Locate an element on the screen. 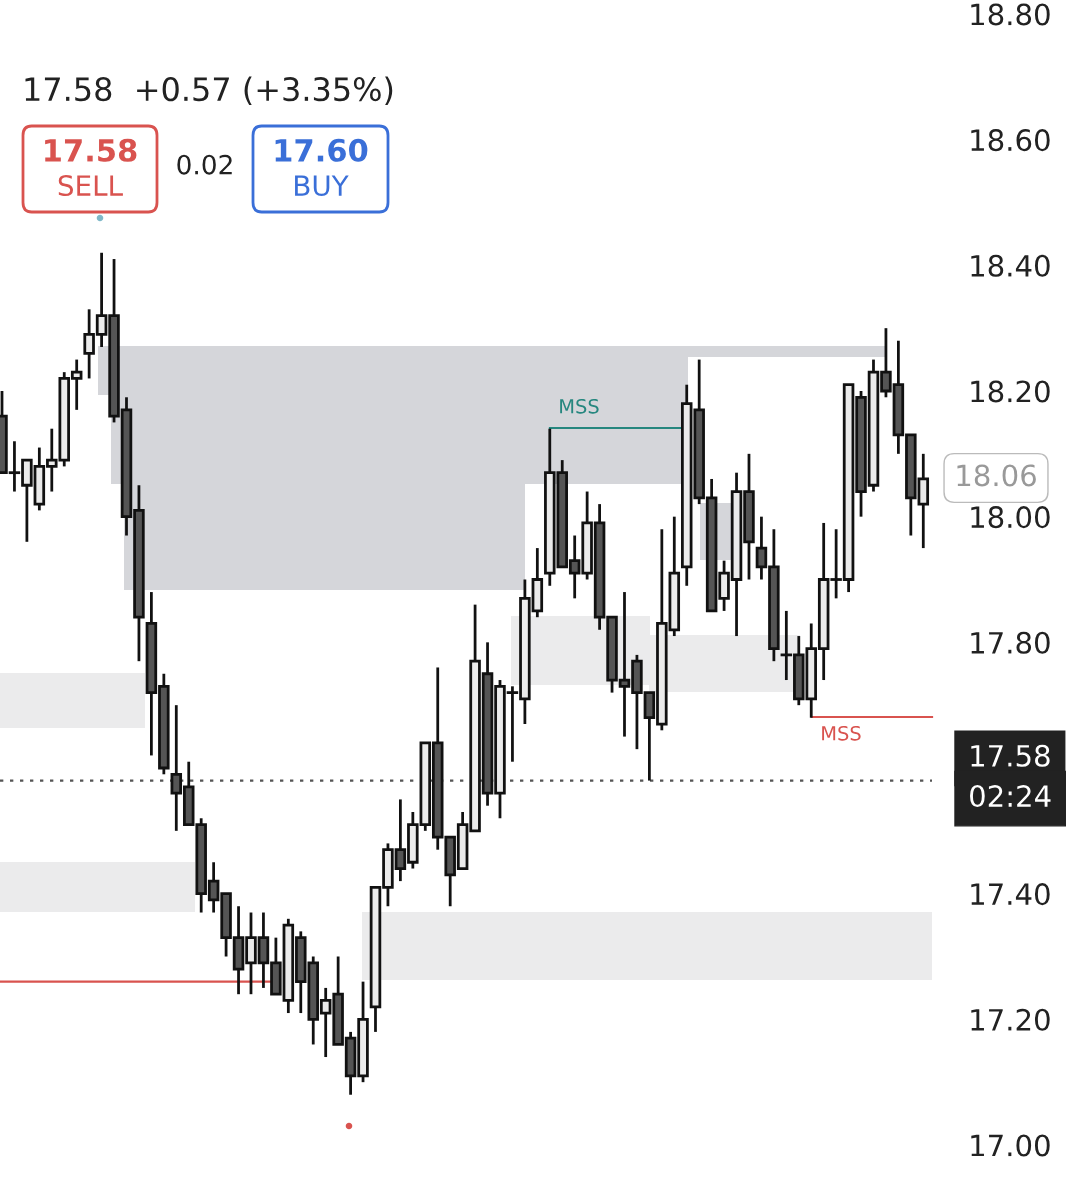  y-tick-label: 18.00 is located at coordinates (1010, 517).